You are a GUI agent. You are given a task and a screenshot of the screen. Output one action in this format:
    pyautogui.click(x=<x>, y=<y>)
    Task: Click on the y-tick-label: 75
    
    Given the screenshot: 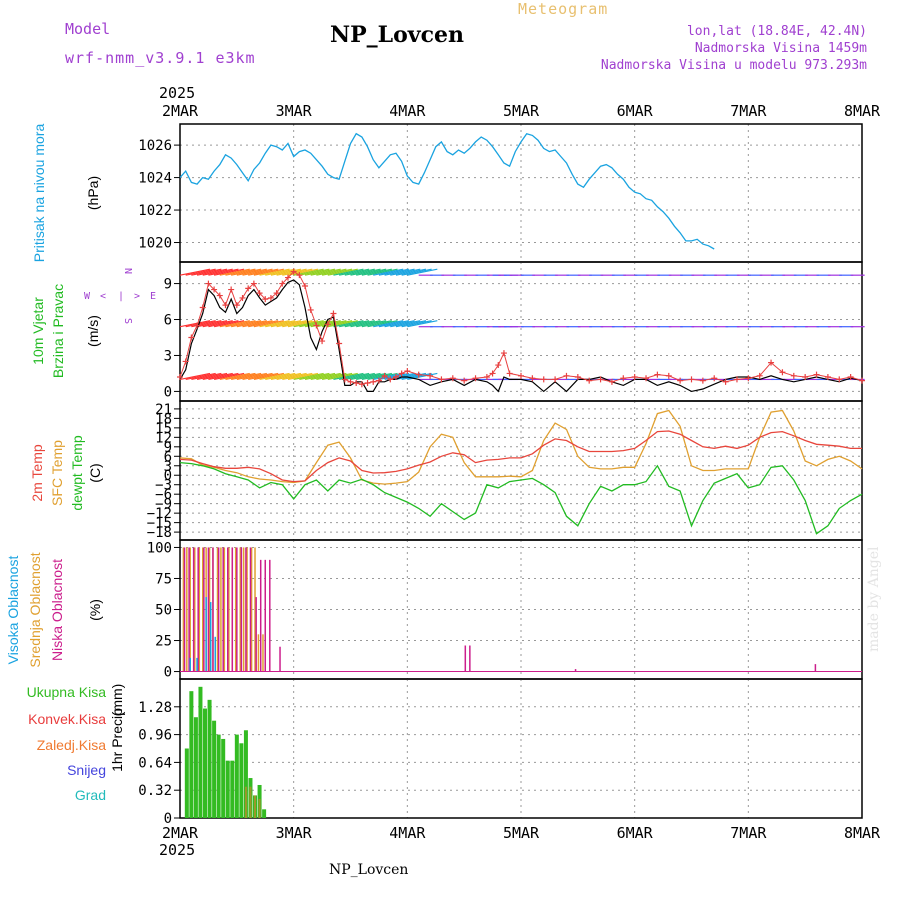 What is the action you would take?
    pyautogui.click(x=163, y=579)
    